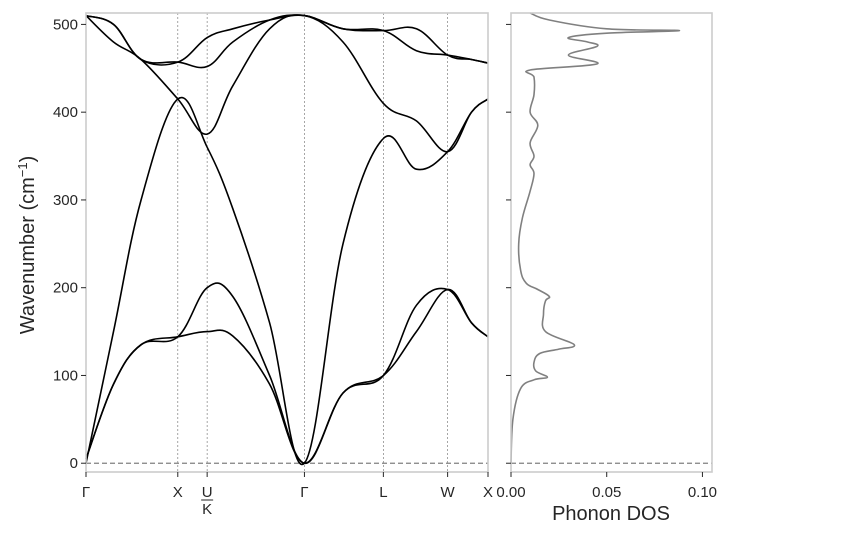 The image size is (857, 533). What do you see at coordinates (65, 112) in the screenshot?
I see `band-y-tick-label: 400` at bounding box center [65, 112].